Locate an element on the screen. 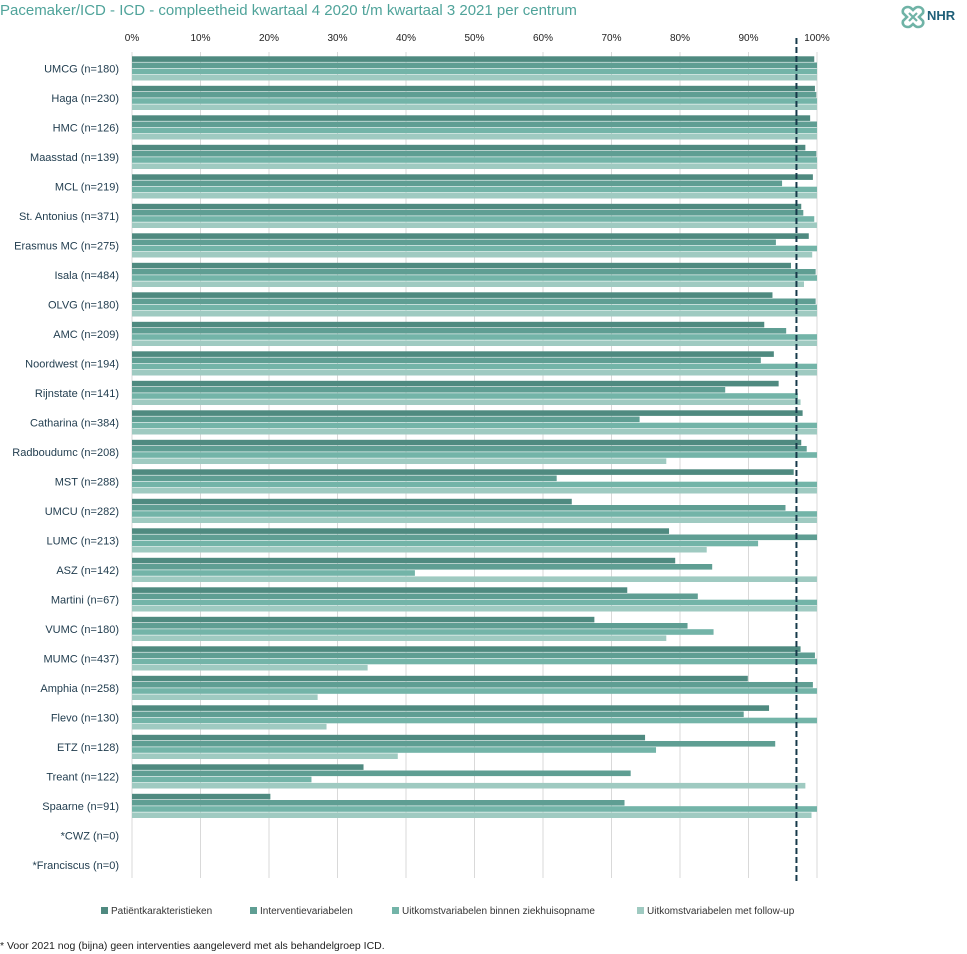 The height and width of the screenshot is (954, 967). legend-label: Patiëntkarakteristieken is located at coordinates (161, 911).